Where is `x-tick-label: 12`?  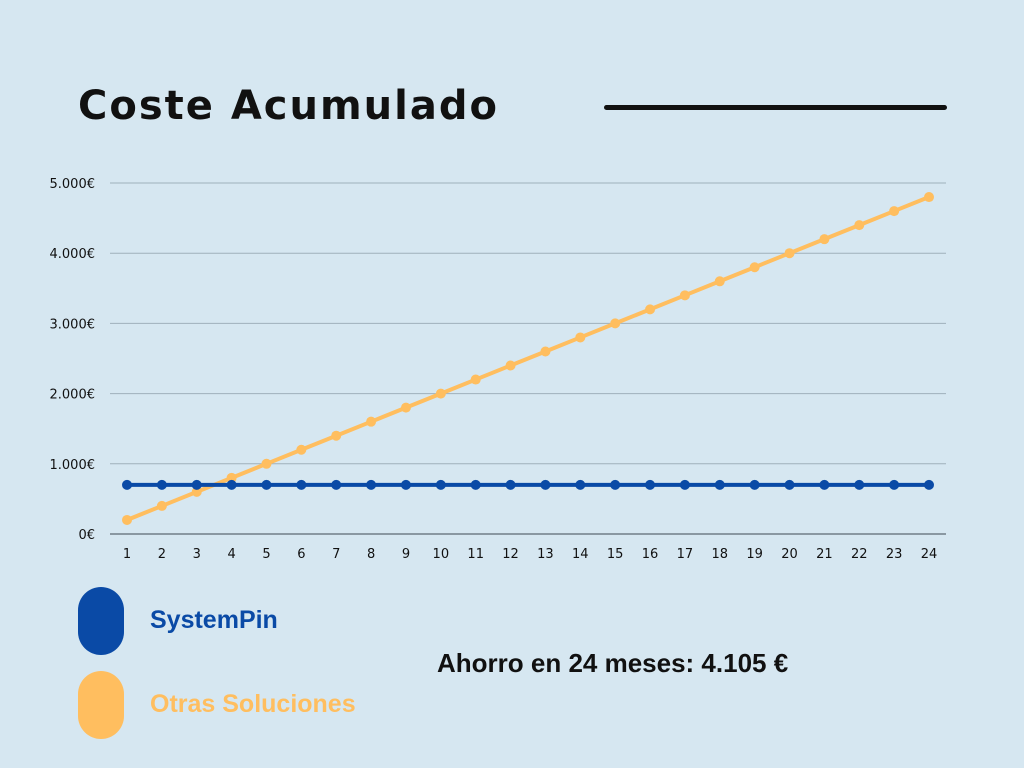
x-tick-label: 12 is located at coordinates (510, 554).